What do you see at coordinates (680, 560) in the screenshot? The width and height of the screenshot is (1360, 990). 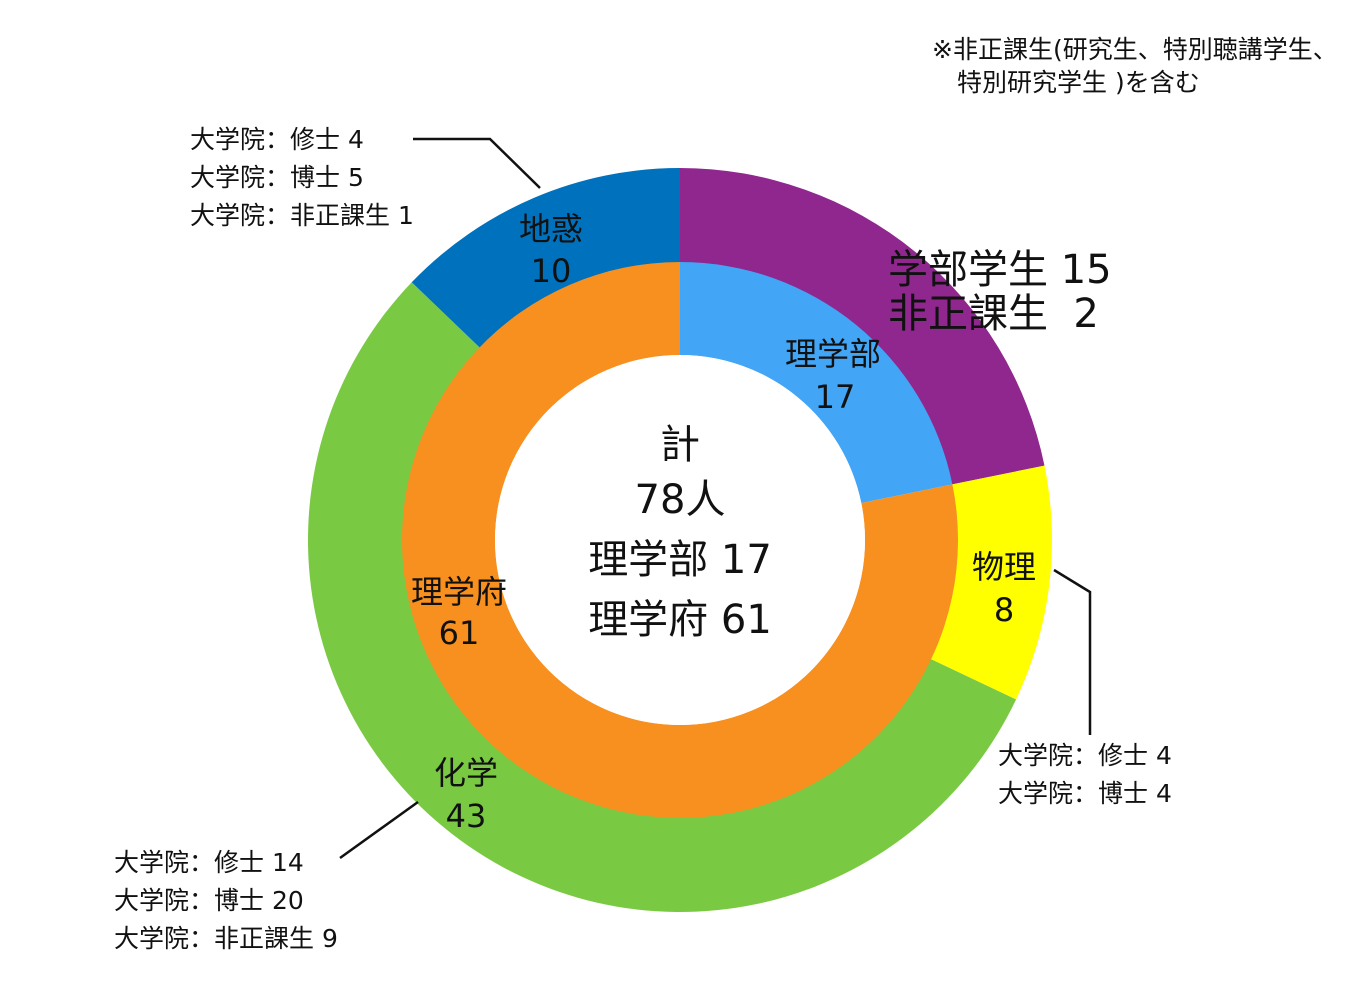 I see `center-rigakubu-line: 理学部 17` at bounding box center [680, 560].